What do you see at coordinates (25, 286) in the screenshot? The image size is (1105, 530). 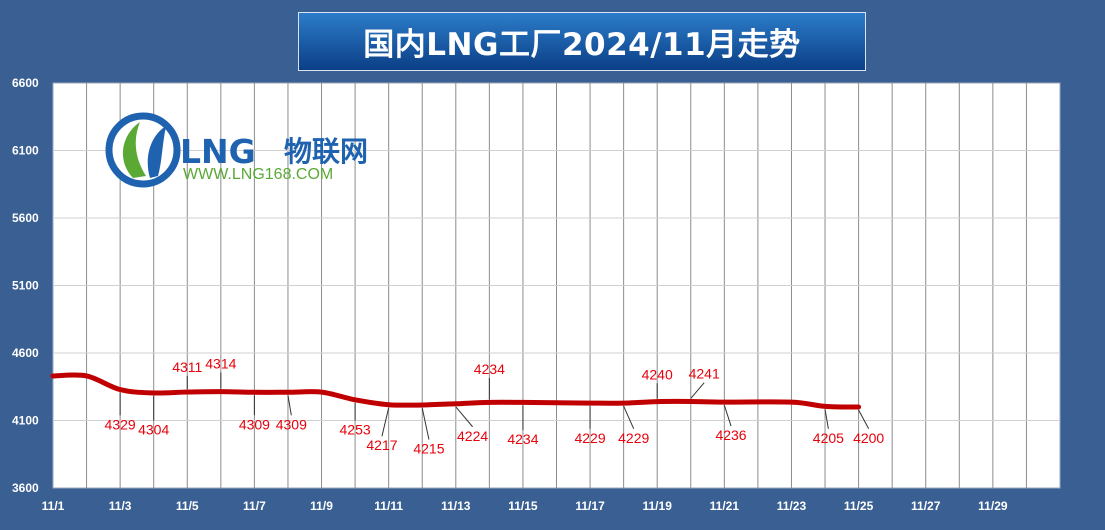 I see `y-tick-label: 5100` at bounding box center [25, 286].